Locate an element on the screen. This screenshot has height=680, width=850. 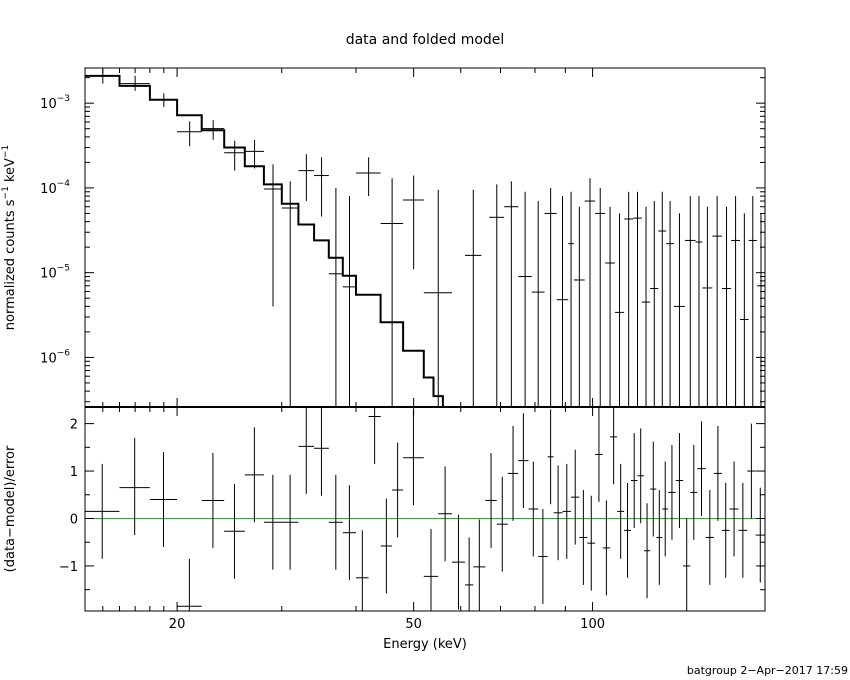
x-tick-label: 20 is located at coordinates (177, 624).